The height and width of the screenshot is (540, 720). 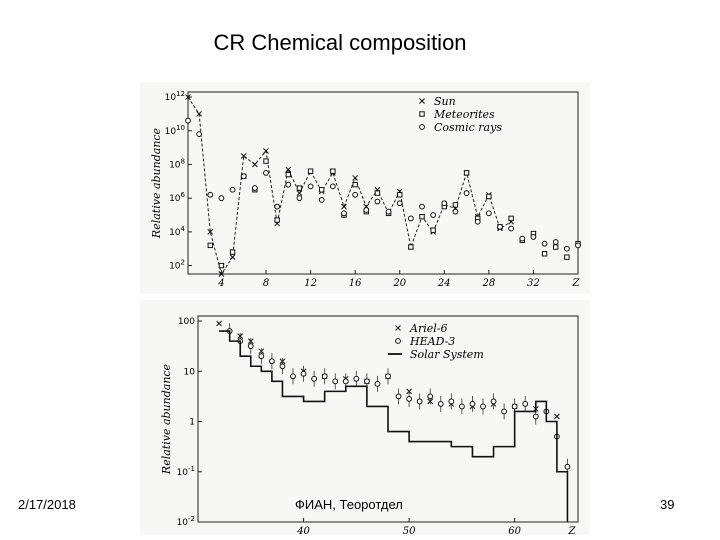 I want to click on legend-label: Ariel-6, so click(x=428, y=328).